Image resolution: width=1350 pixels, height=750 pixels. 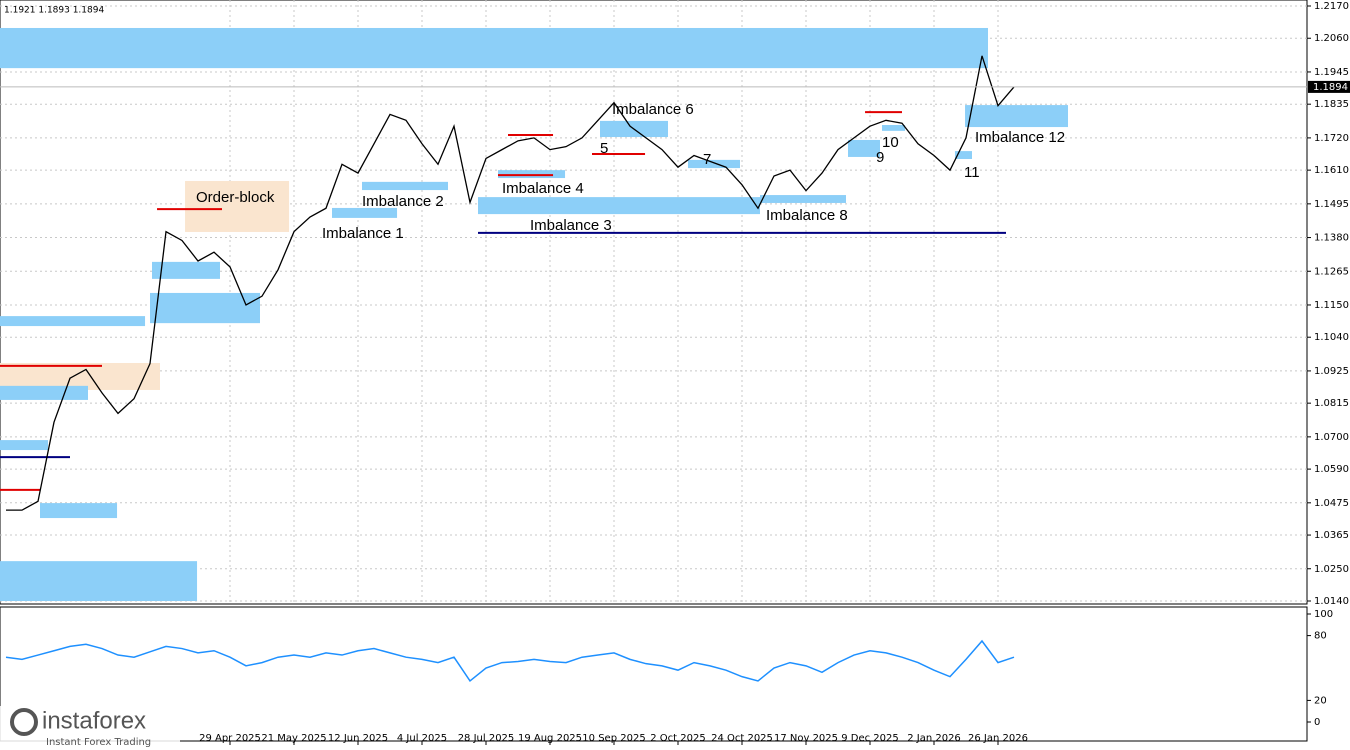 What do you see at coordinates (550, 738) in the screenshot?
I see `x-tick-label: 19 Aug 2025` at bounding box center [550, 738].